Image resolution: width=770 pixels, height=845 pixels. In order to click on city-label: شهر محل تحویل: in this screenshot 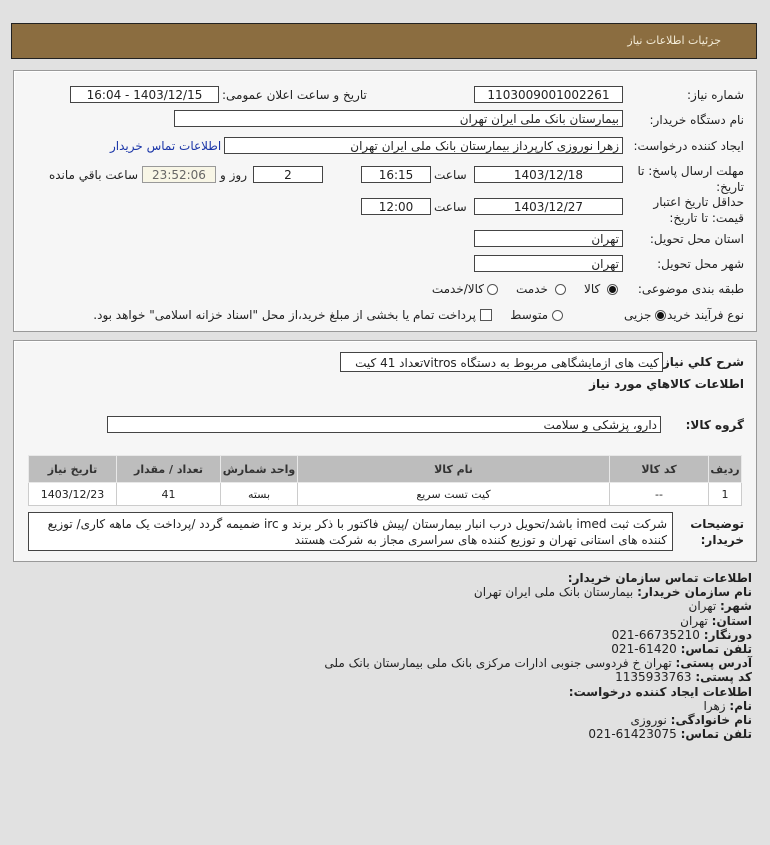, I will do `click(700, 264)`.